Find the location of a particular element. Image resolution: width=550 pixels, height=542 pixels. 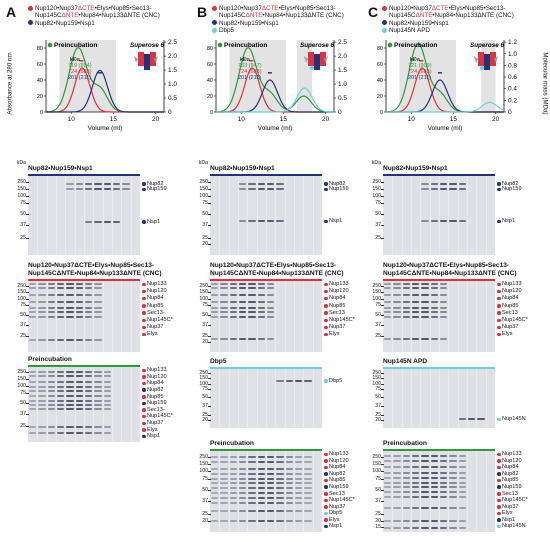

band-label: Sec13 is located at coordinates (510, 312).